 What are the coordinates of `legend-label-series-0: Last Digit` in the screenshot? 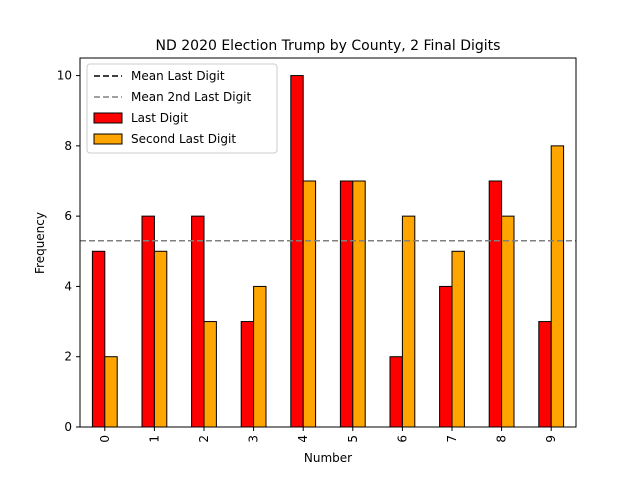 It's located at (159, 118).